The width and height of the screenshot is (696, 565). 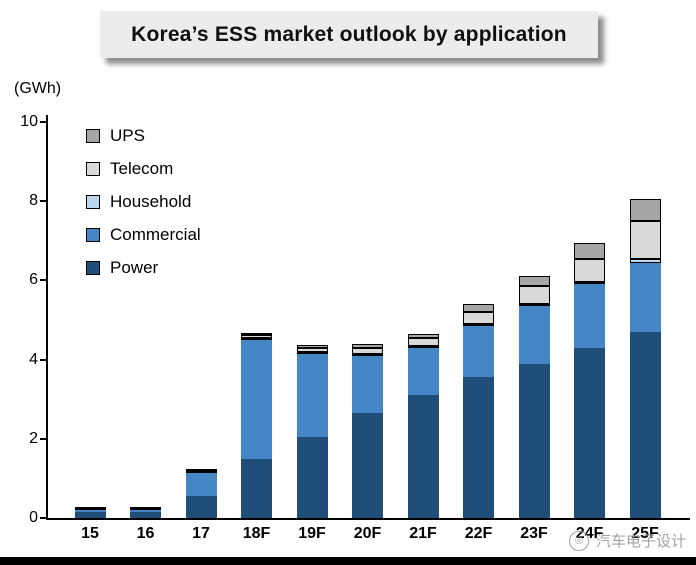 What do you see at coordinates (423, 533) in the screenshot?
I see `x-tick-label: 21F` at bounding box center [423, 533].